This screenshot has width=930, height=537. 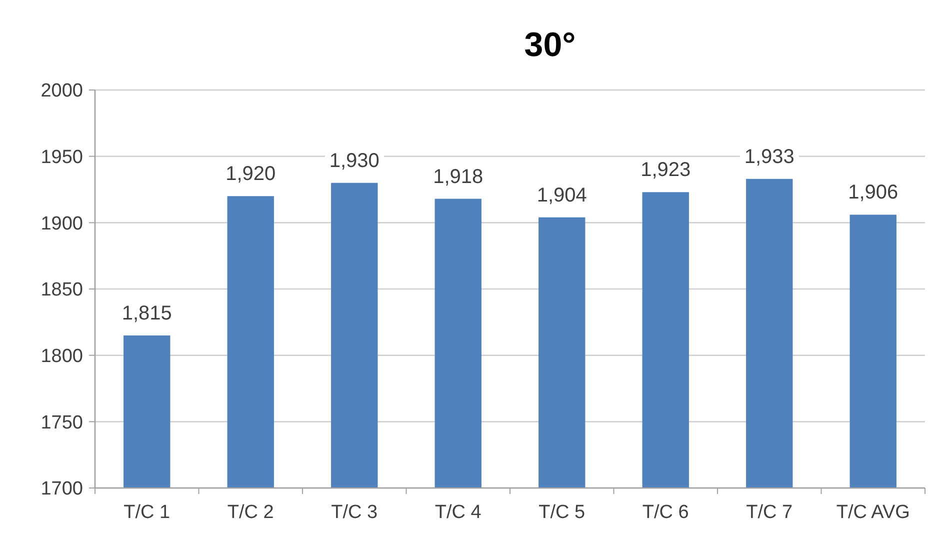 I want to click on data-label: 1,918, so click(x=458, y=177).